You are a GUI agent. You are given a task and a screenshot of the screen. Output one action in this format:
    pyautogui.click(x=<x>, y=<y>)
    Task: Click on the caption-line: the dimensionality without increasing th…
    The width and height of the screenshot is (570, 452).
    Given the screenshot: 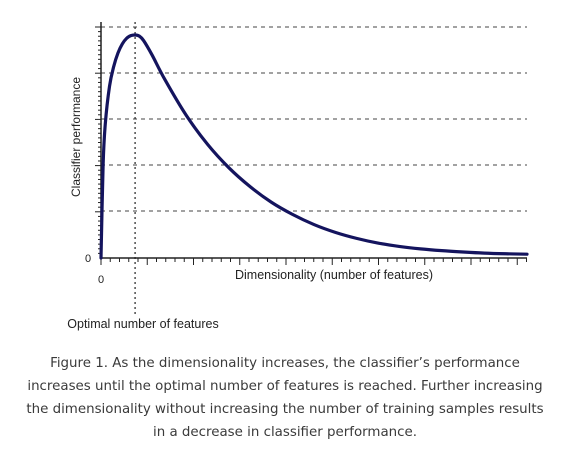 What is the action you would take?
    pyautogui.click(x=285, y=409)
    